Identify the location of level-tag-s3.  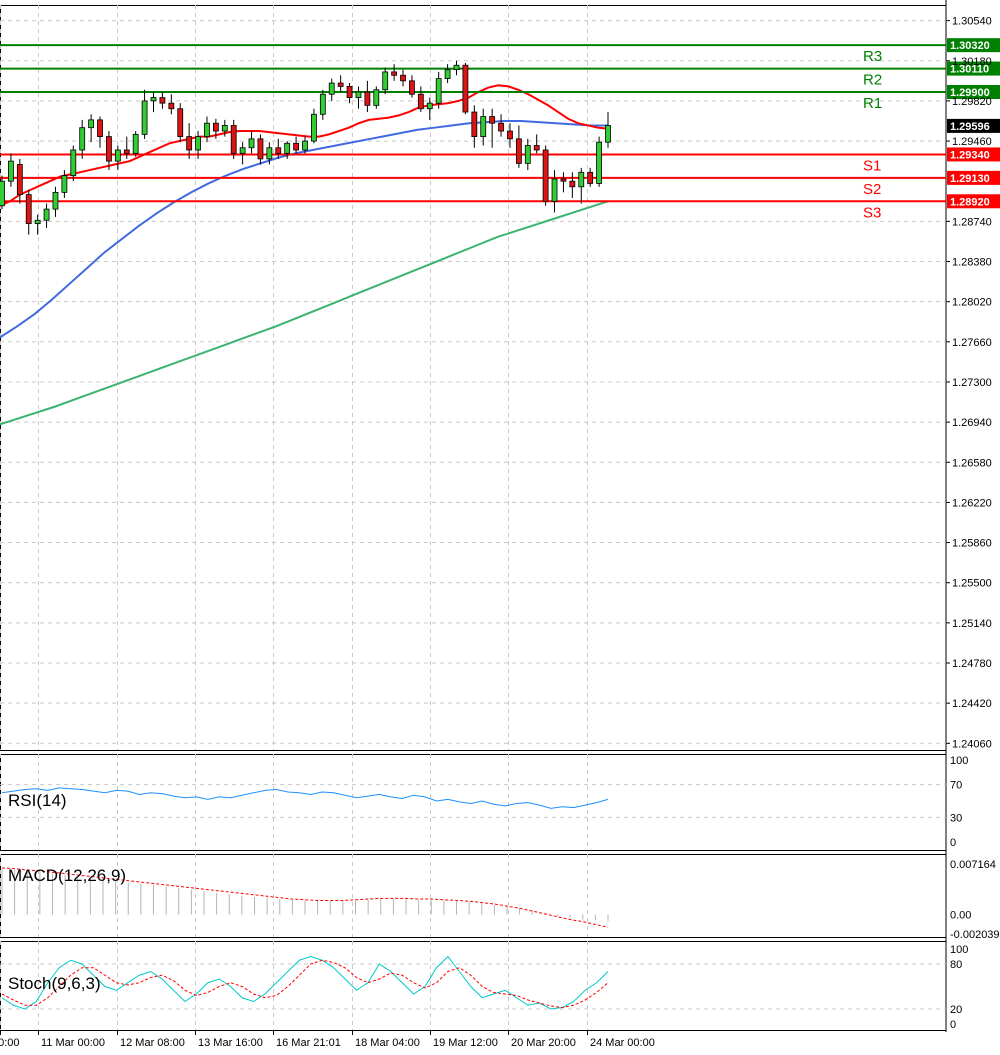
(973, 201).